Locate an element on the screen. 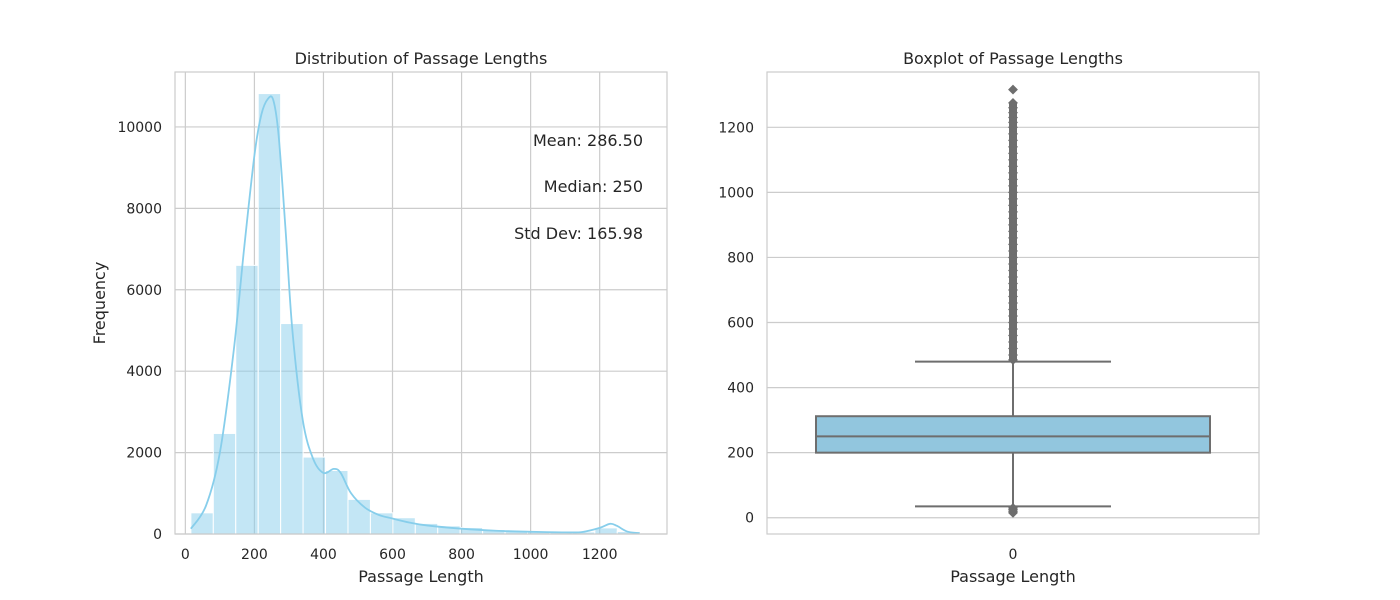  boxplot-x-tick-label: 0 is located at coordinates (1013, 555).